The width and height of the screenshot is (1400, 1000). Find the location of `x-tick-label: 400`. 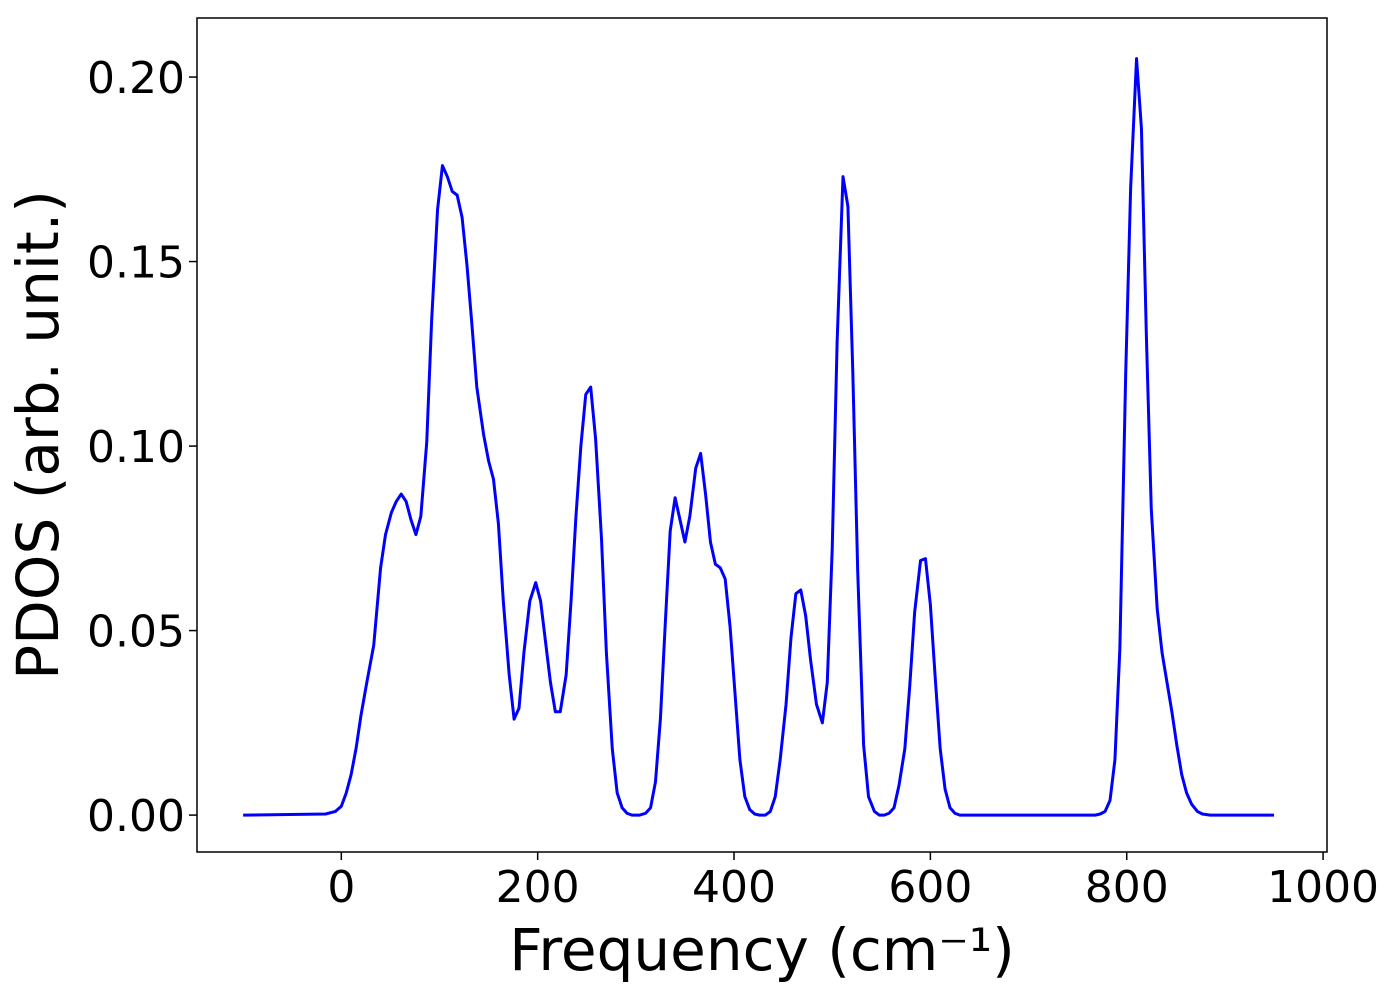

x-tick-label: 400 is located at coordinates (734, 887).